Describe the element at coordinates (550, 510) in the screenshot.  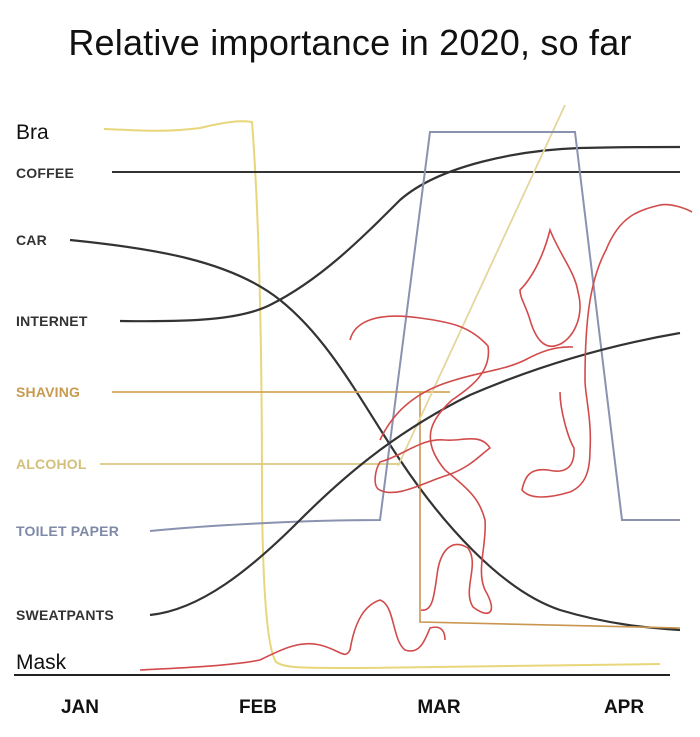
I see `shaving-post` at that location.